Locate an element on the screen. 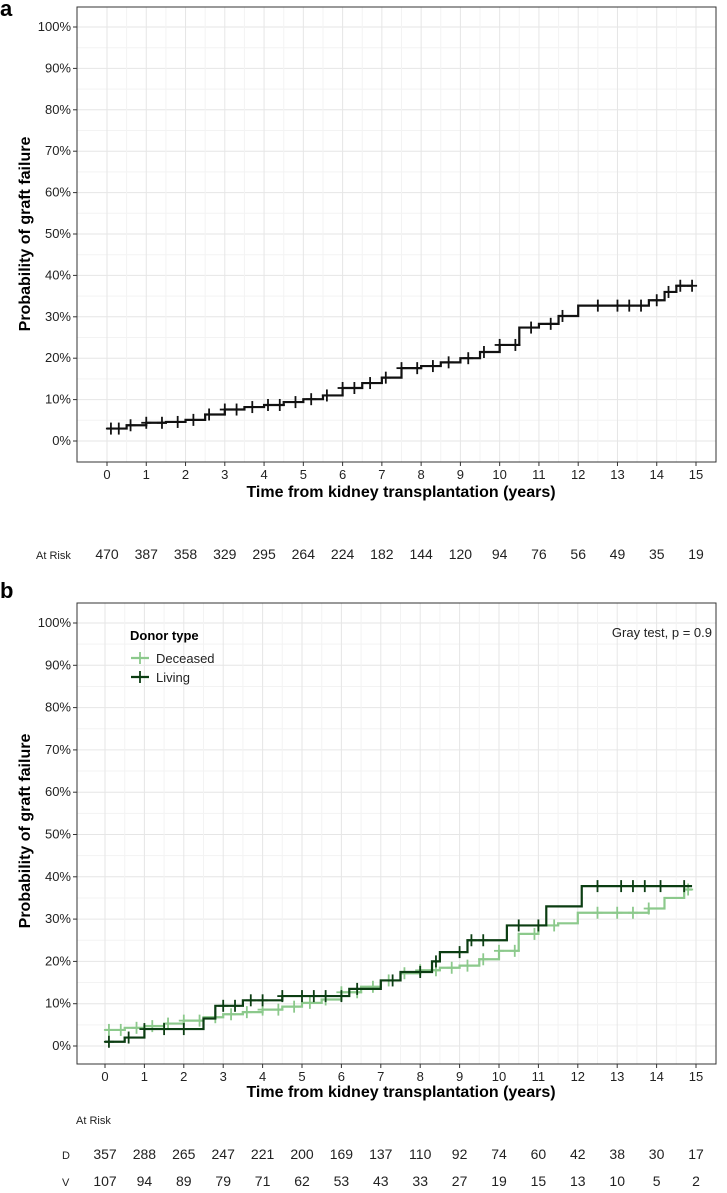 The height and width of the screenshot is (1193, 727). panel-b-legend: Donor type Deceased Living is located at coordinates (172, 656).